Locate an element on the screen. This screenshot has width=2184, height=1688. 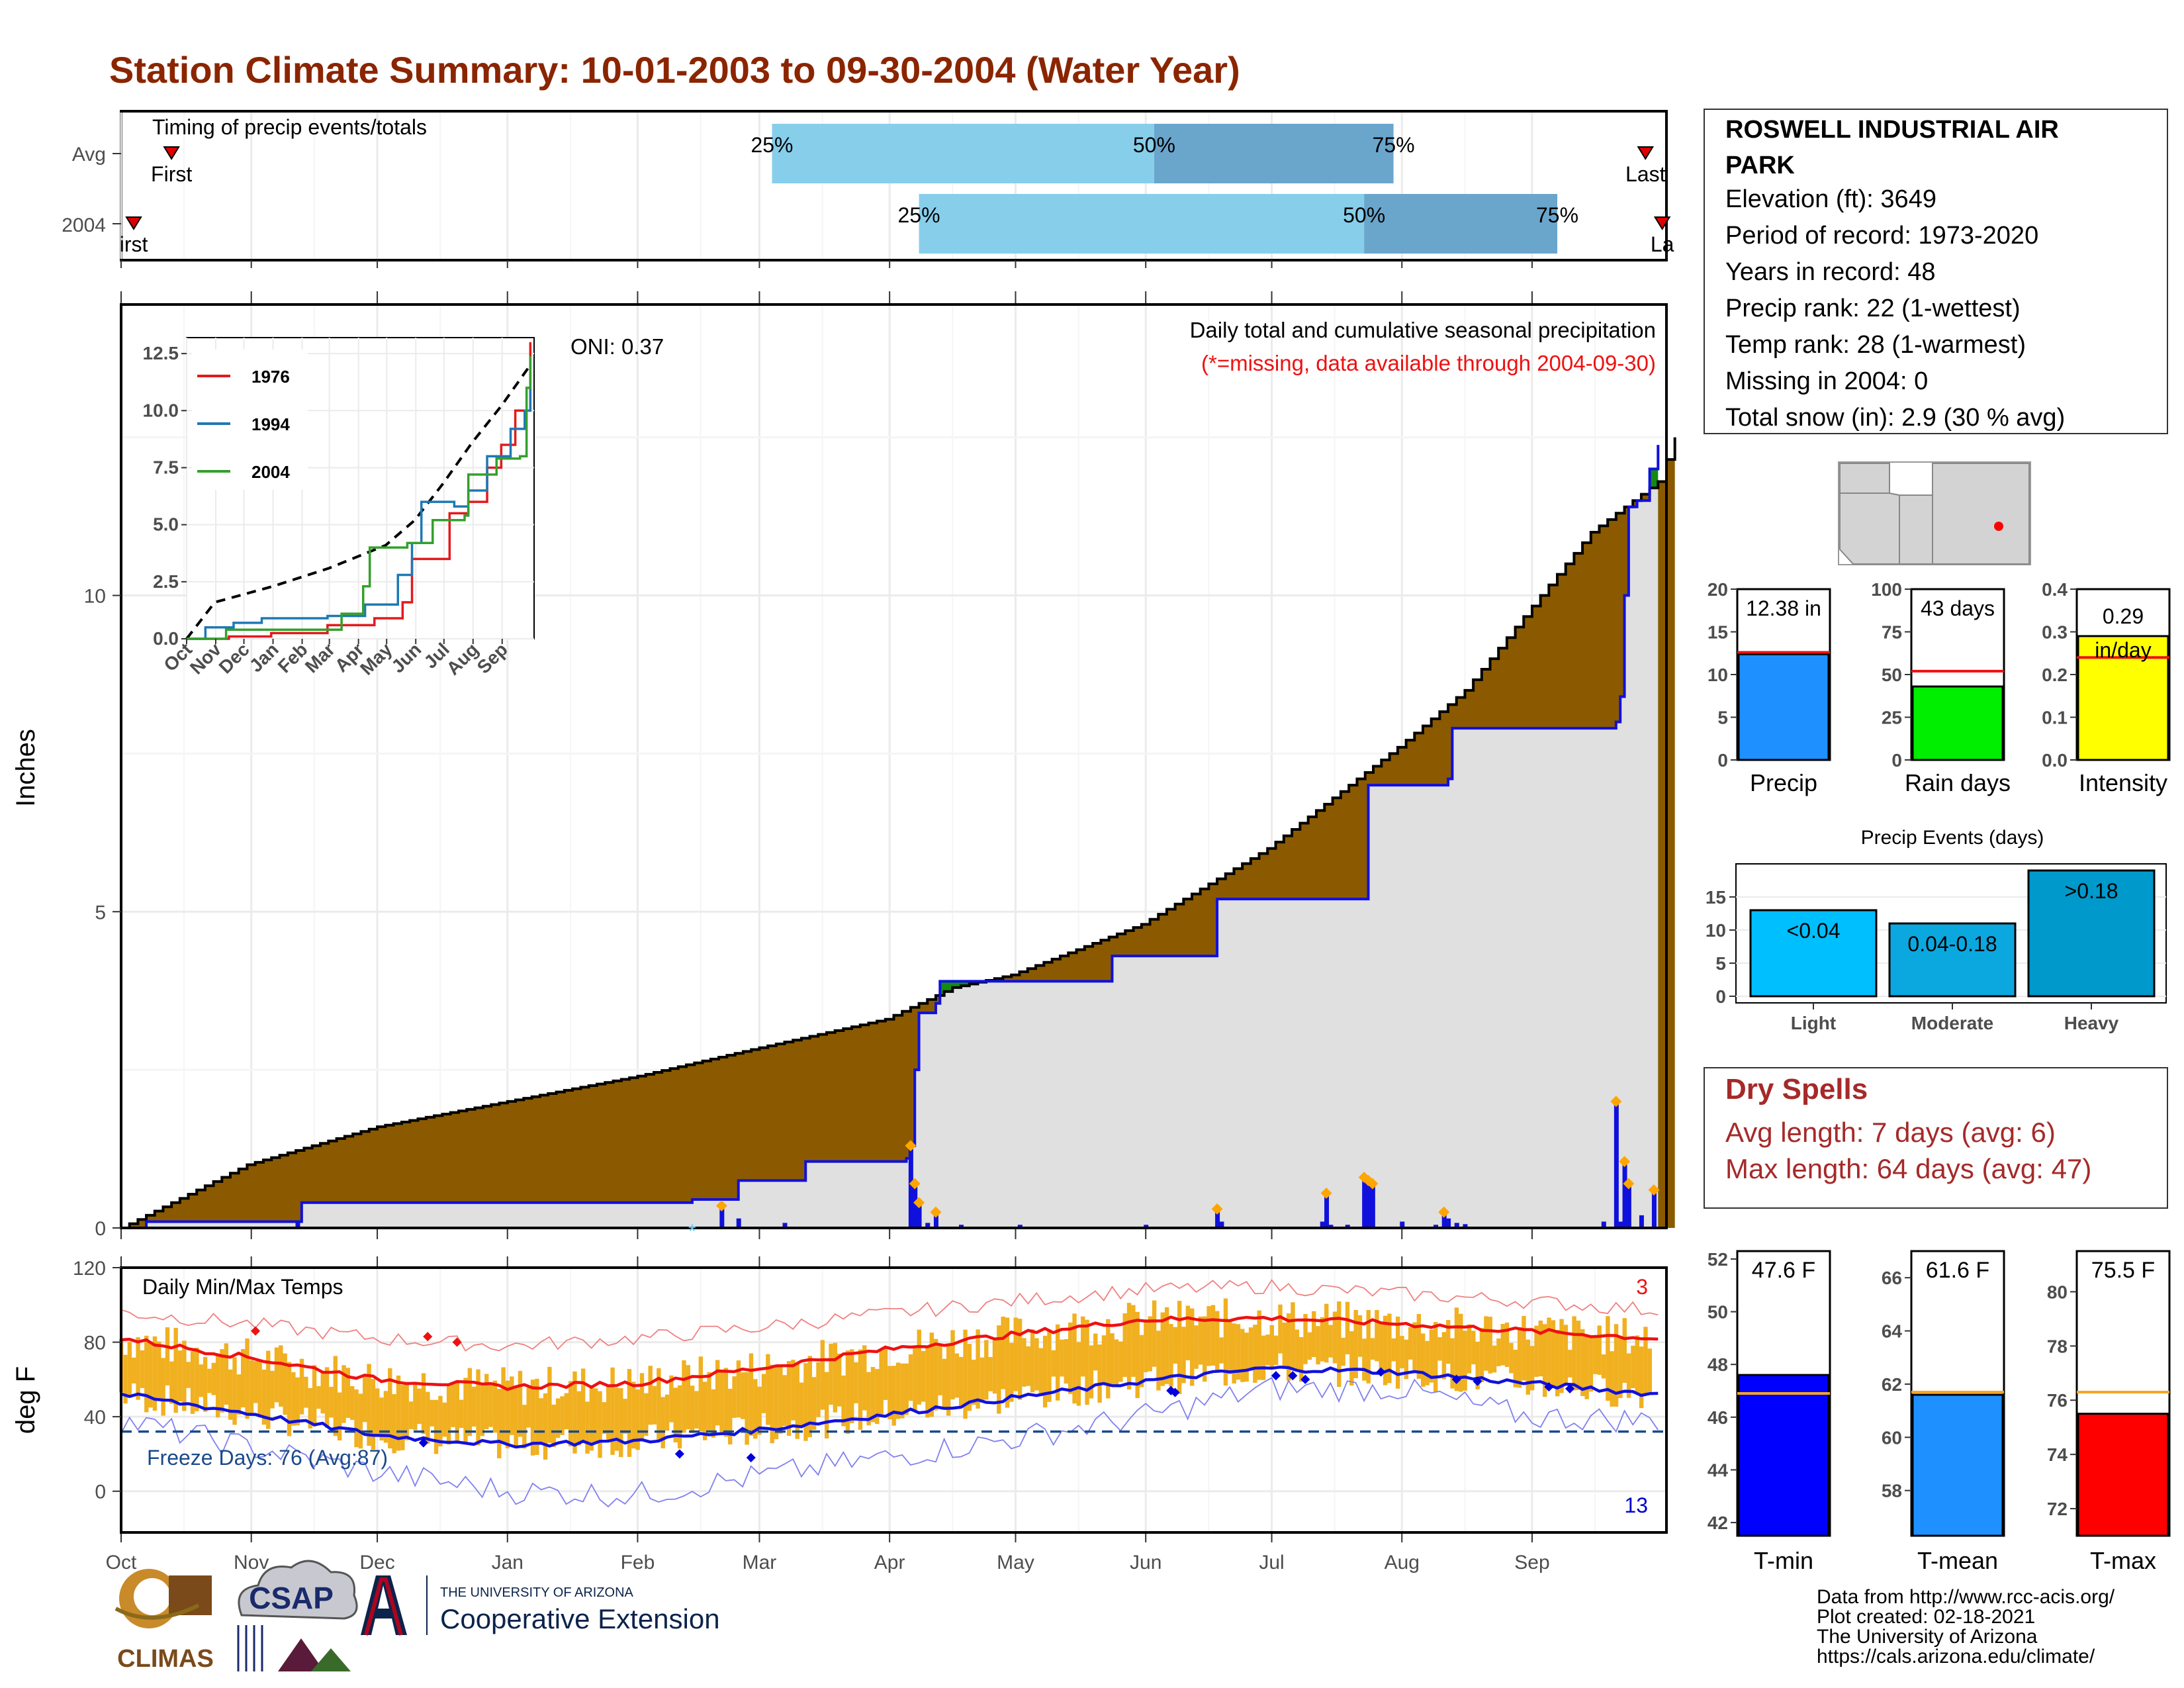
record-high-count: 3 is located at coordinates (1642, 1287).